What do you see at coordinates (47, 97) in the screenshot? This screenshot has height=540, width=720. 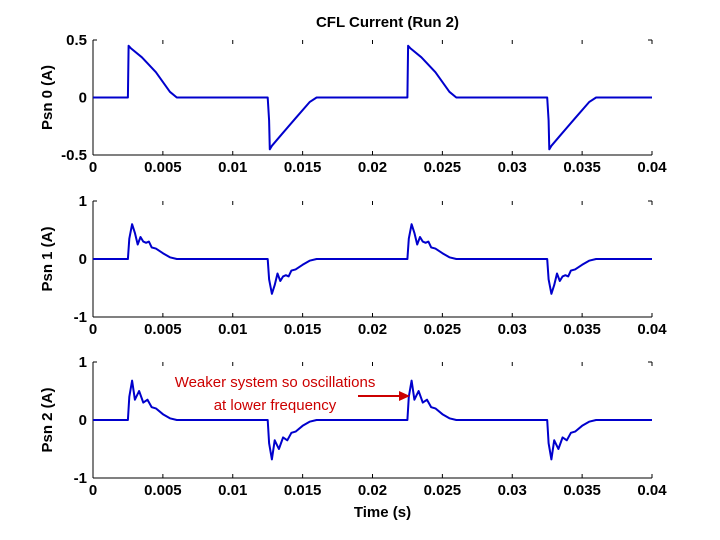 I see `y-axis-label: Psn 0 (A)` at bounding box center [47, 97].